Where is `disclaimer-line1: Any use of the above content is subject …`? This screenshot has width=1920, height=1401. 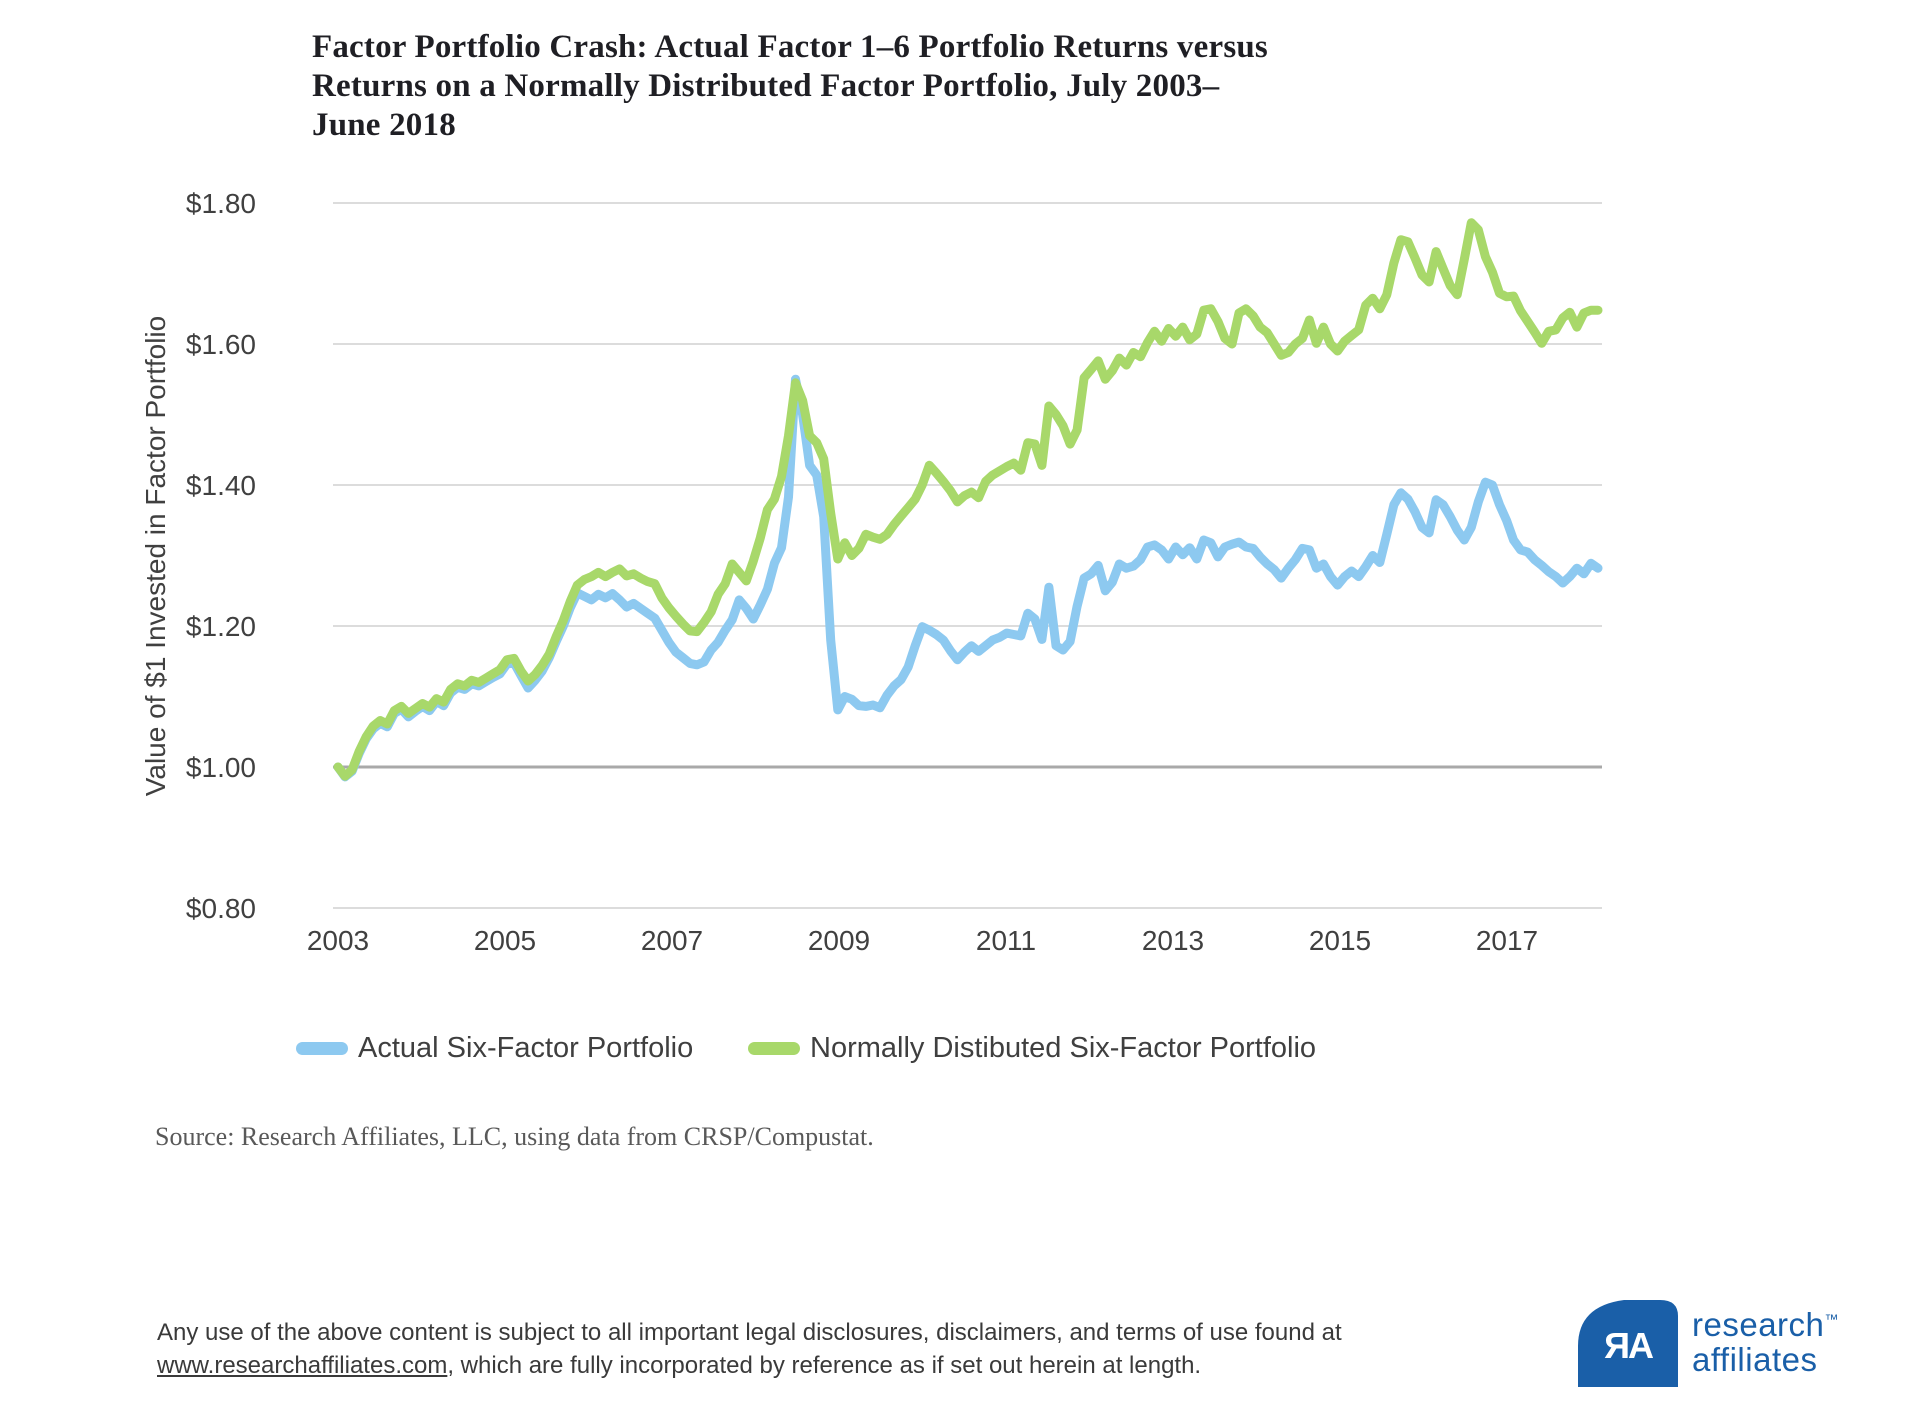
disclaimer-line1: Any use of the above content is subject … is located at coordinates (749, 1332).